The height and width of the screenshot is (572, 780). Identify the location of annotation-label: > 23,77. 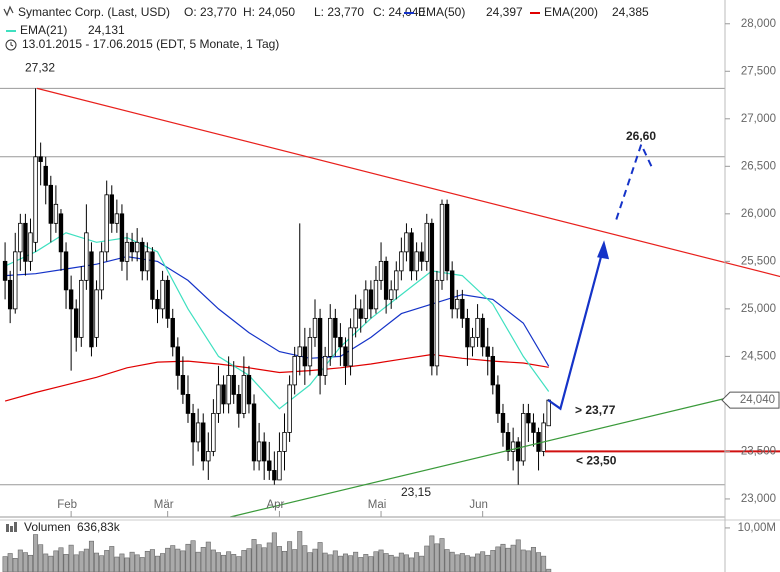
(595, 410).